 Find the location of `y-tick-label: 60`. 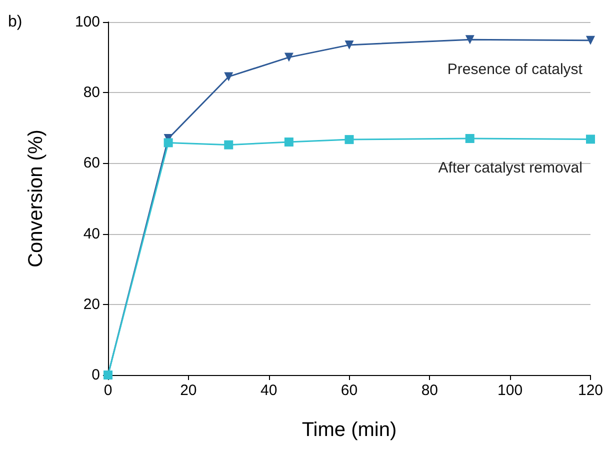

y-tick-label: 60 is located at coordinates (91, 163).